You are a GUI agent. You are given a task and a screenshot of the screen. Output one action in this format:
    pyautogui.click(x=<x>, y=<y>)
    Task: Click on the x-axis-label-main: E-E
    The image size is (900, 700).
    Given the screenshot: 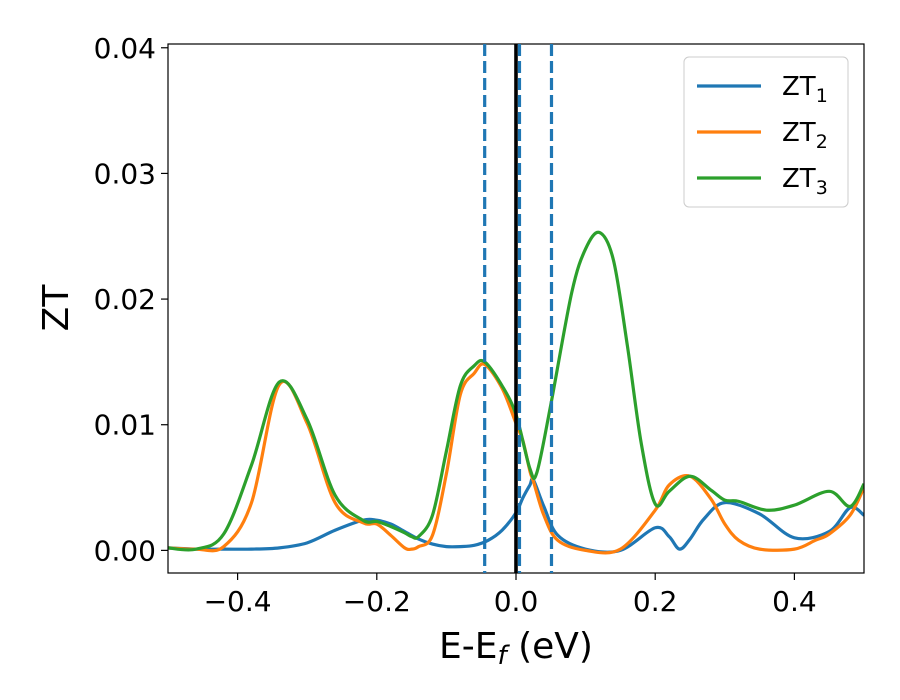 What is the action you would take?
    pyautogui.click(x=468, y=646)
    